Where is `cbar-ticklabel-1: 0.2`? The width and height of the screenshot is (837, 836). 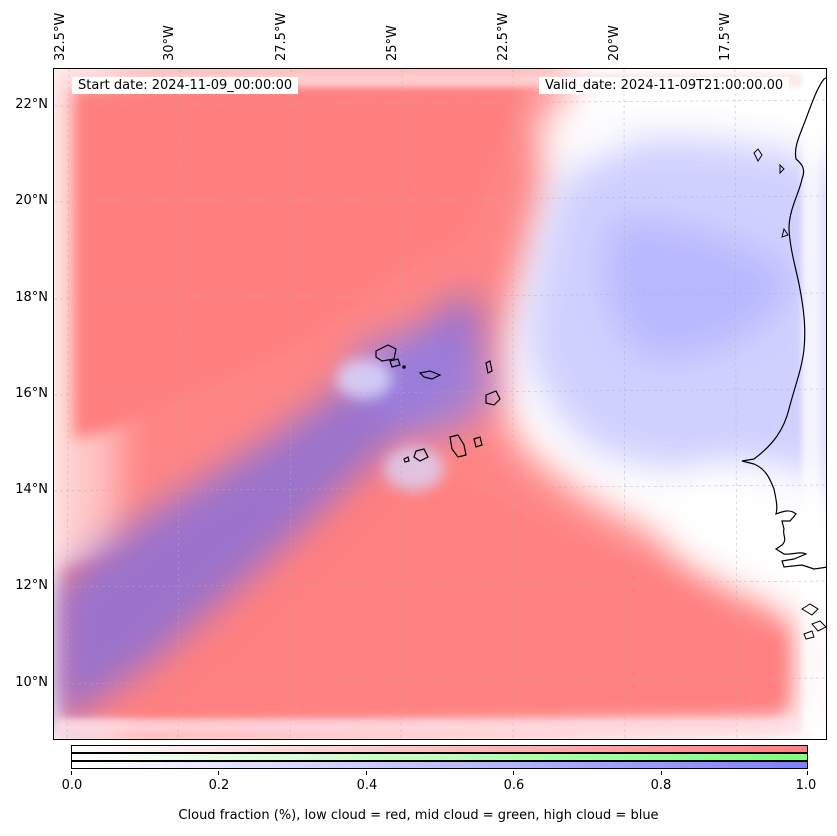 cbar-ticklabel-1: 0.2 is located at coordinates (219, 785).